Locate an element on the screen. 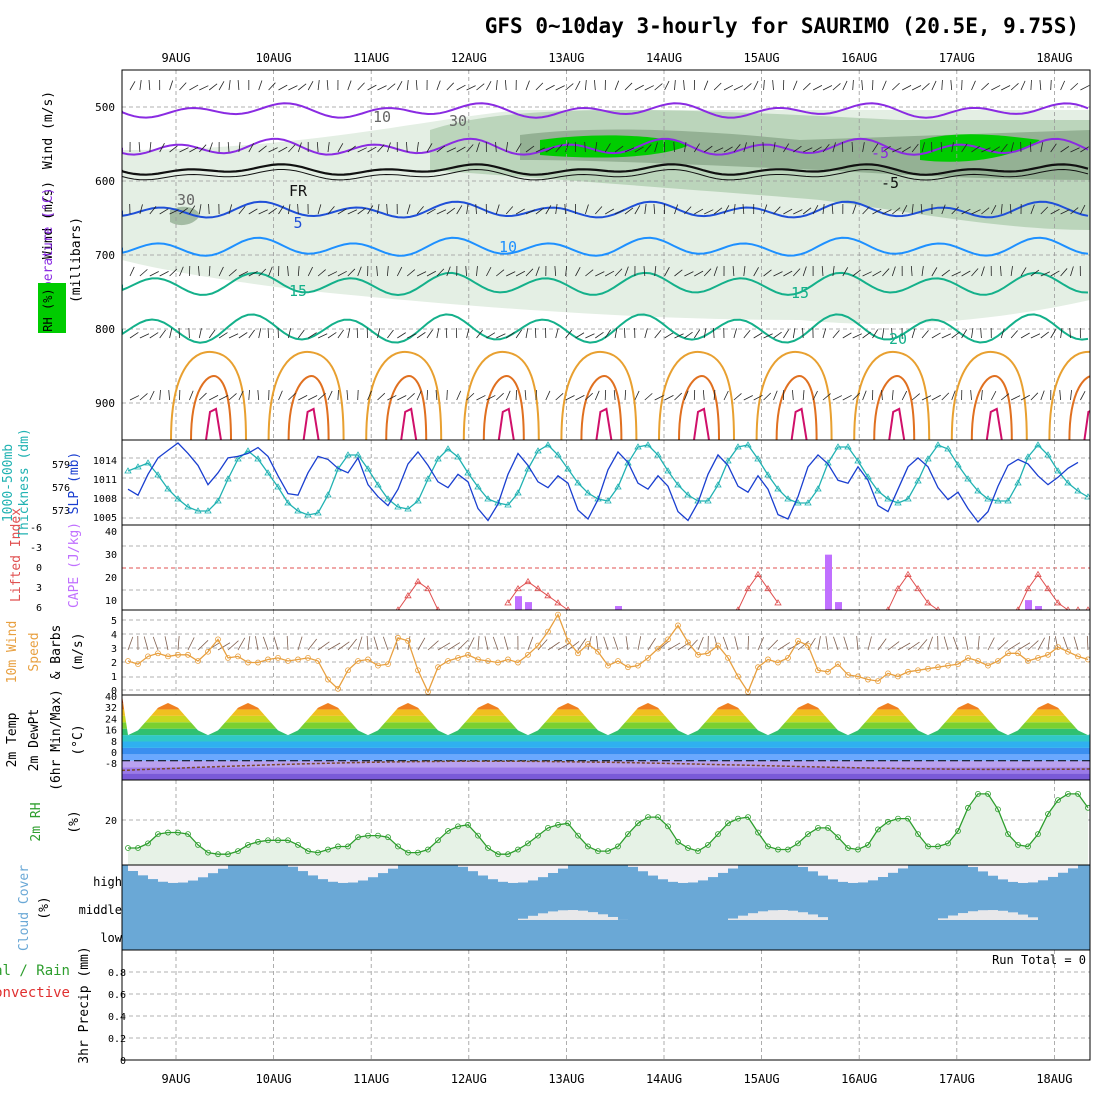 The width and height of the screenshot is (1100, 1100). temp2m-tick: 0 is located at coordinates (114, 753).